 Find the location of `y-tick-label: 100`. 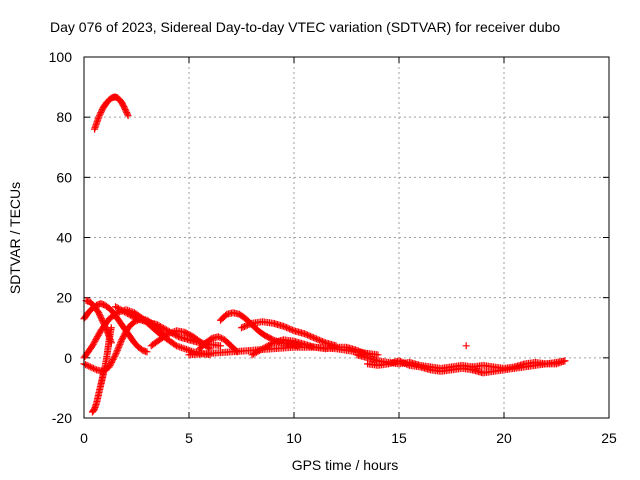

y-tick-label: 100 is located at coordinates (61, 57).